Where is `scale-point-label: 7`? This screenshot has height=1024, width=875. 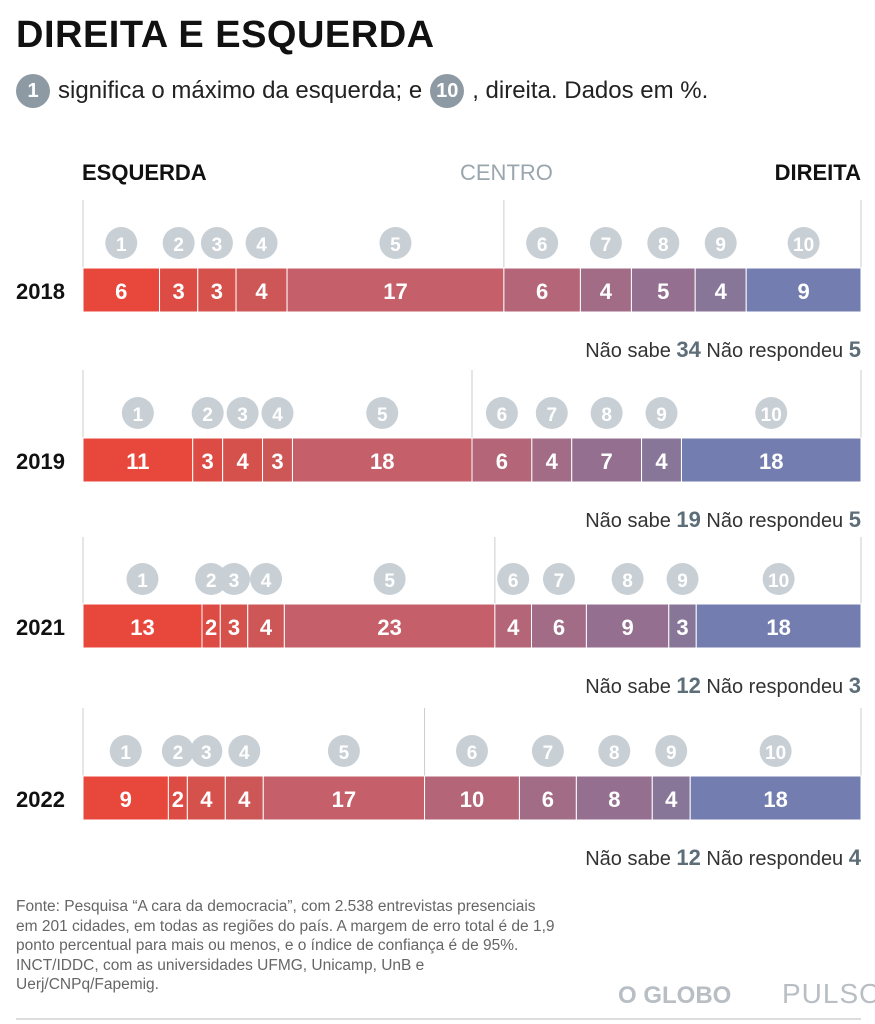
scale-point-label: 7 is located at coordinates (552, 415).